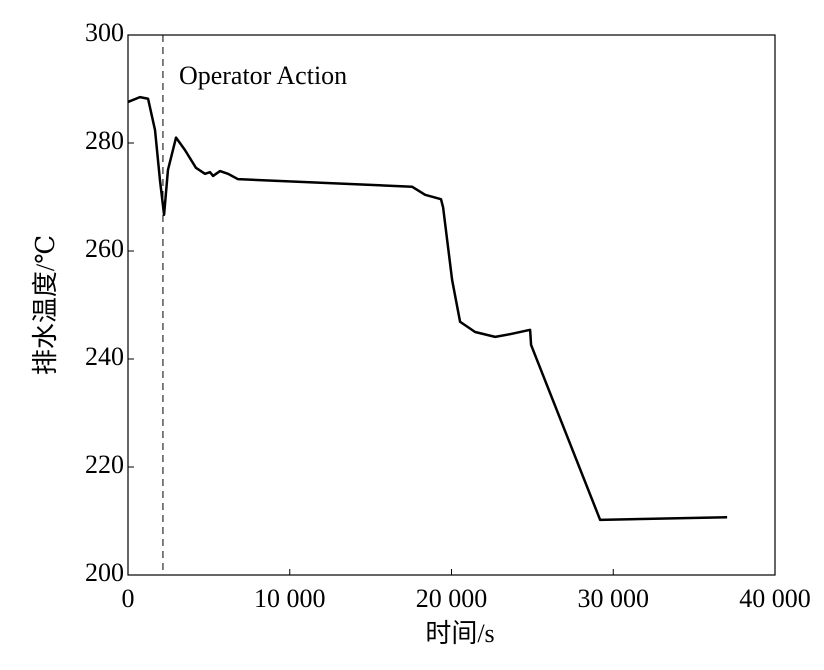 The image size is (824, 670). What do you see at coordinates (459, 633) in the screenshot?
I see `x-axis-label: 时间/s` at bounding box center [459, 633].